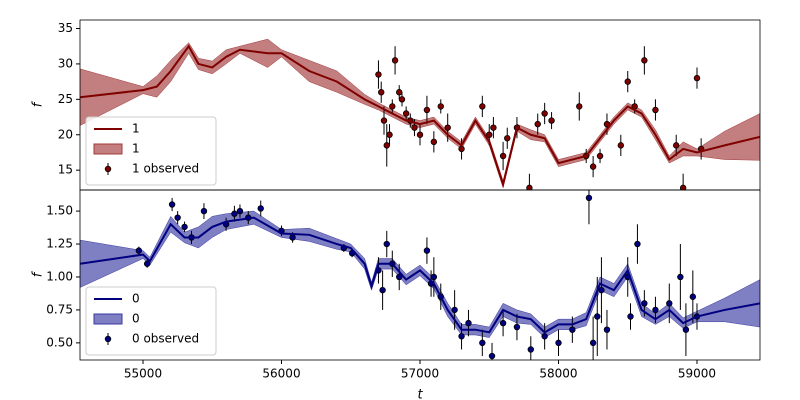  Describe the element at coordinates (59, 244) in the screenshot. I see `y-tick-label: 1.25` at that location.